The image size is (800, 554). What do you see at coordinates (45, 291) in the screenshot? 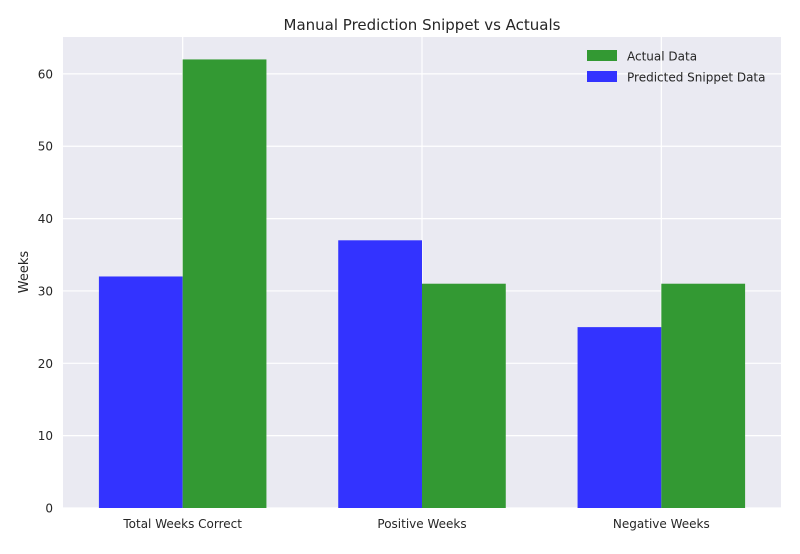
I see `y-tick-label: 30` at bounding box center [45, 291].